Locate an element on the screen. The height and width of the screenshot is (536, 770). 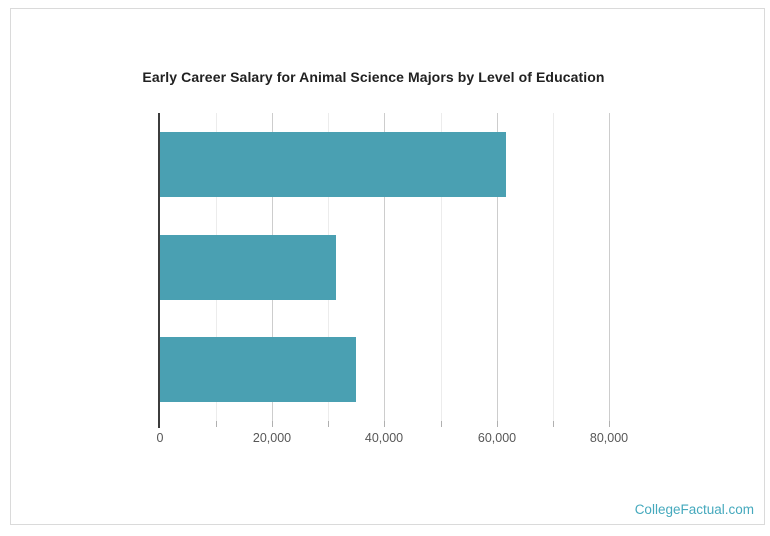
x-tick-label: 40,000 is located at coordinates (384, 438).